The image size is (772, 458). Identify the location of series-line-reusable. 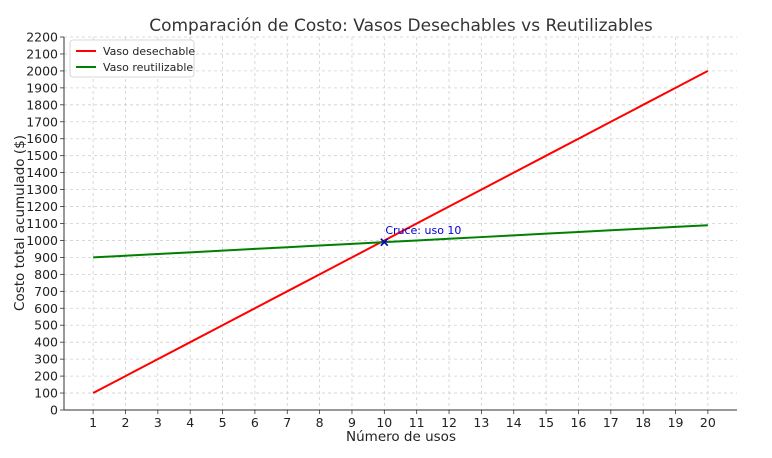
(400, 241).